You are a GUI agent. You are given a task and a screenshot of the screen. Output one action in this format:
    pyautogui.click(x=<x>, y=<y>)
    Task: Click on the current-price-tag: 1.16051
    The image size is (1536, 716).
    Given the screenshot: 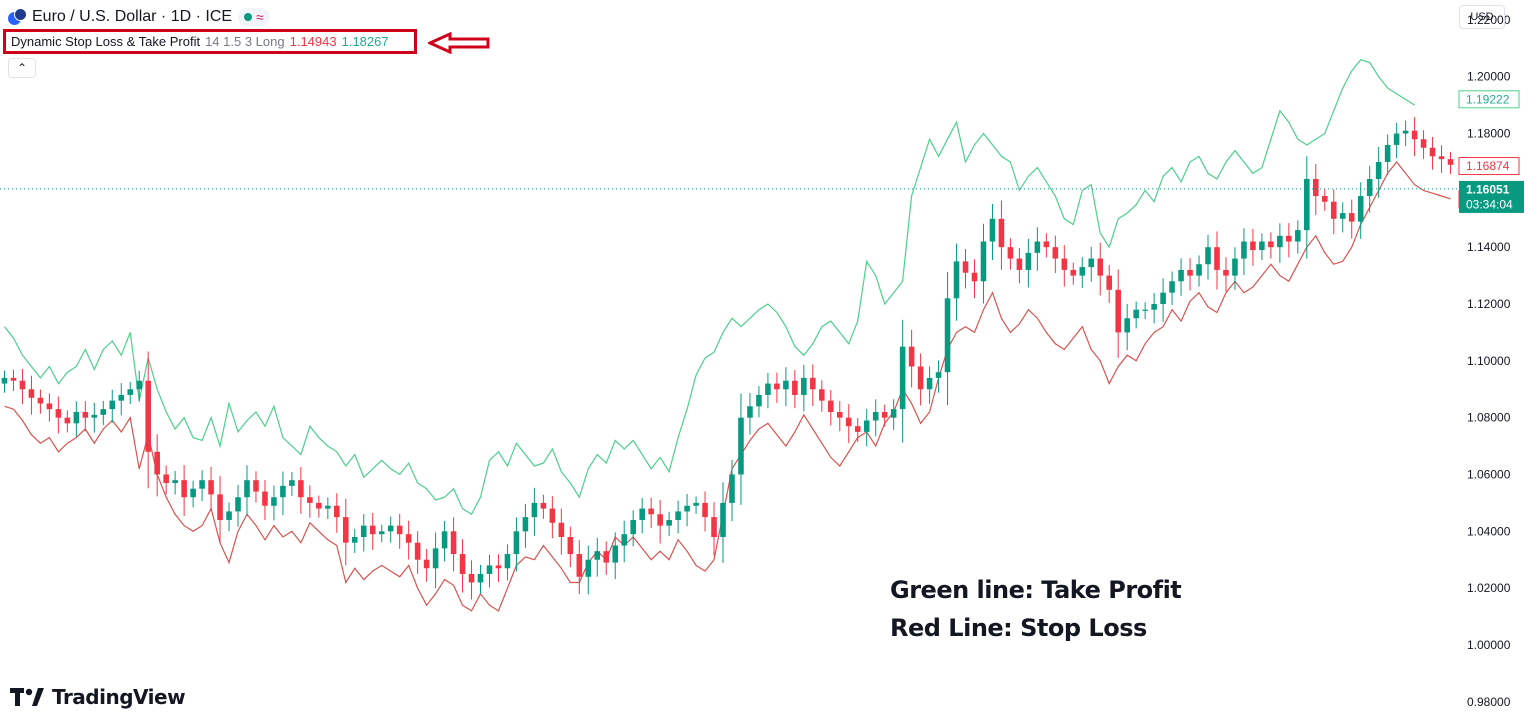 What is the action you would take?
    pyautogui.click(x=1488, y=189)
    